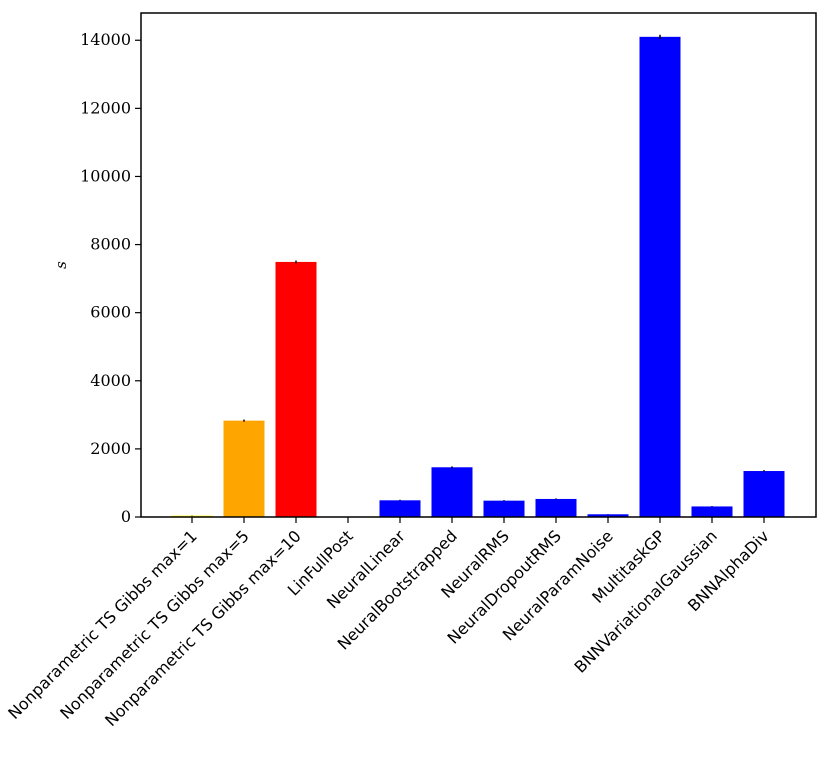 The width and height of the screenshot is (830, 760). Describe the element at coordinates (61, 265) in the screenshot. I see `y-axis-label: s` at that location.